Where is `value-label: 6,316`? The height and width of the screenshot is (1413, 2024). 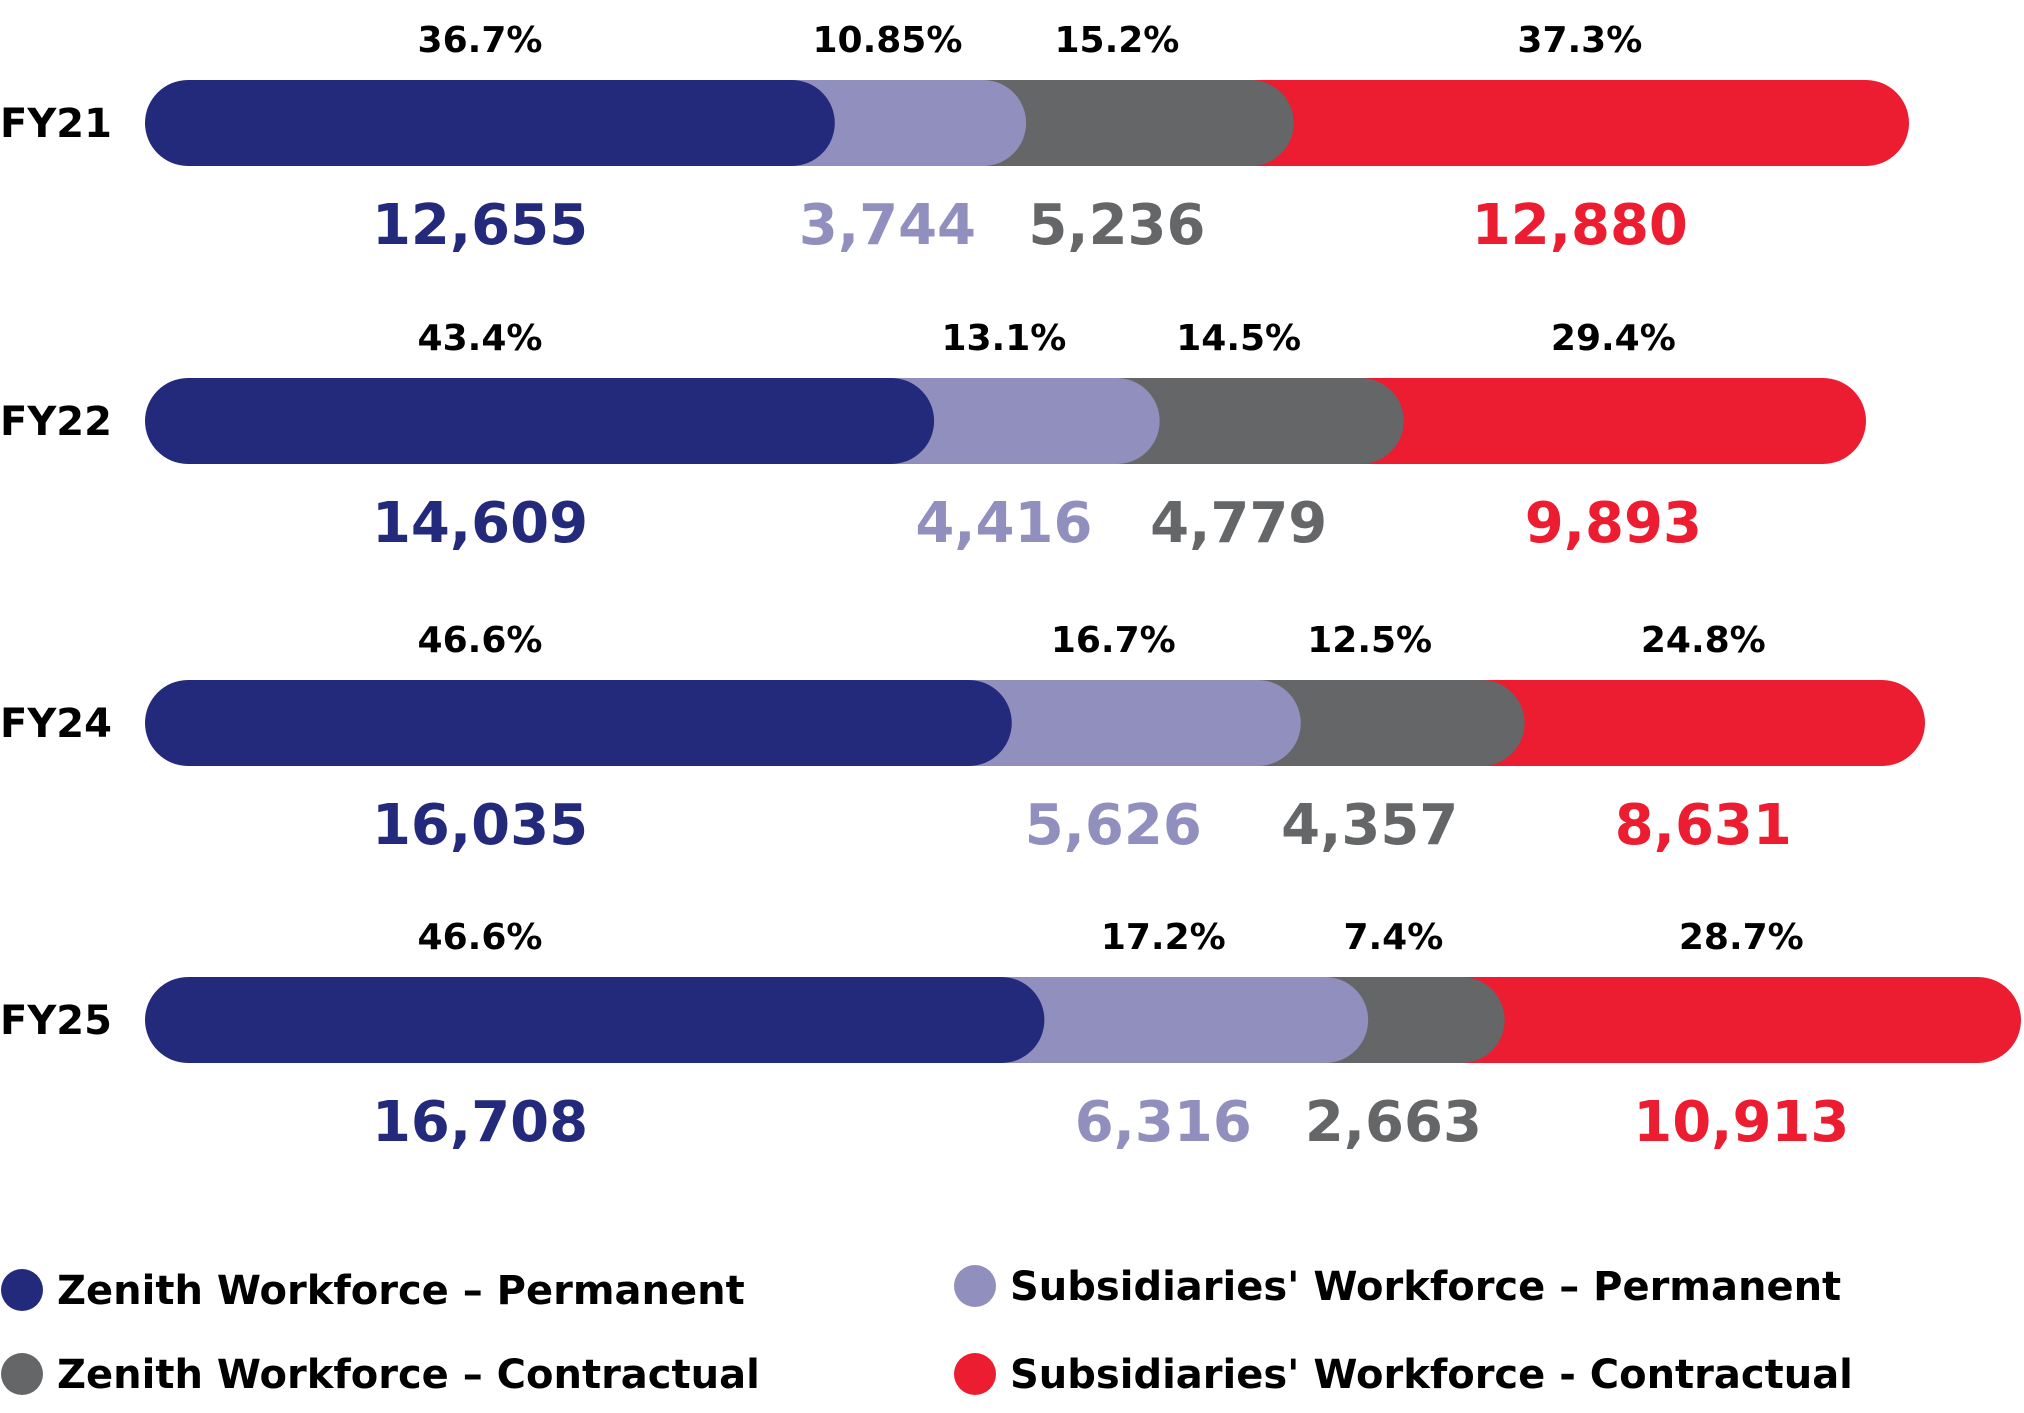 value-label: 6,316 is located at coordinates (1163, 1122).